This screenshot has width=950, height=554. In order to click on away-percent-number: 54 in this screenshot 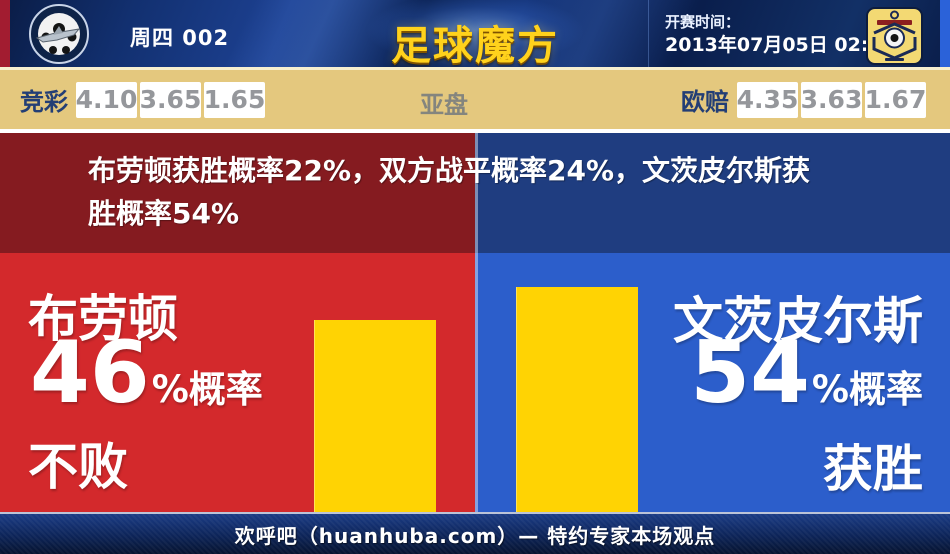, I will do `click(750, 373)`.